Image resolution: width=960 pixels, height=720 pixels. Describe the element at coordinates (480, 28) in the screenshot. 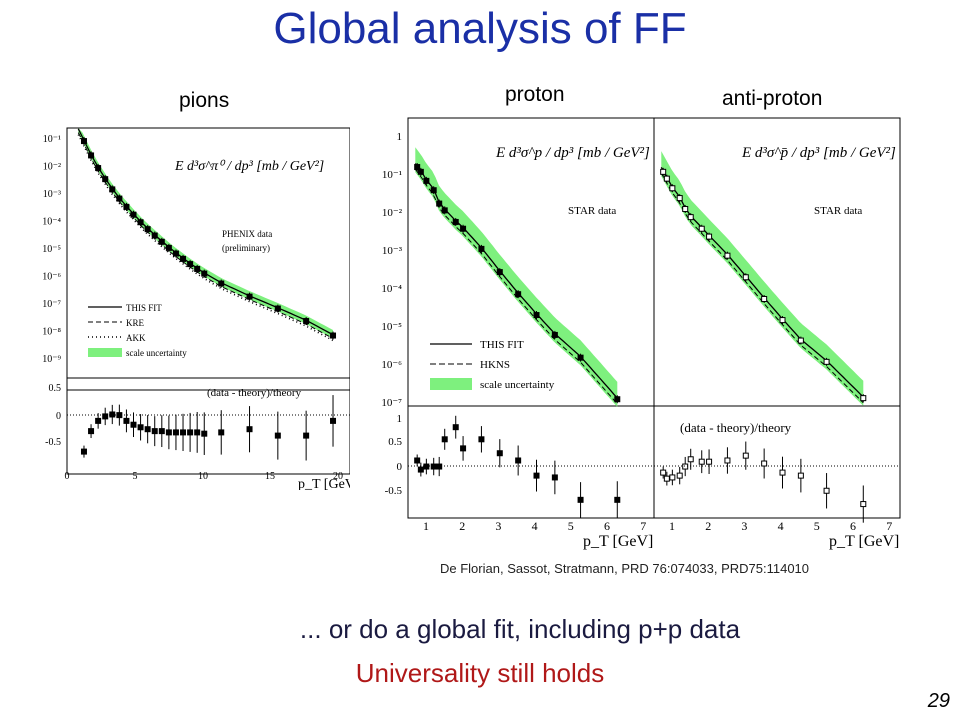

I see `slide-title: Global analysis of FF` at that location.